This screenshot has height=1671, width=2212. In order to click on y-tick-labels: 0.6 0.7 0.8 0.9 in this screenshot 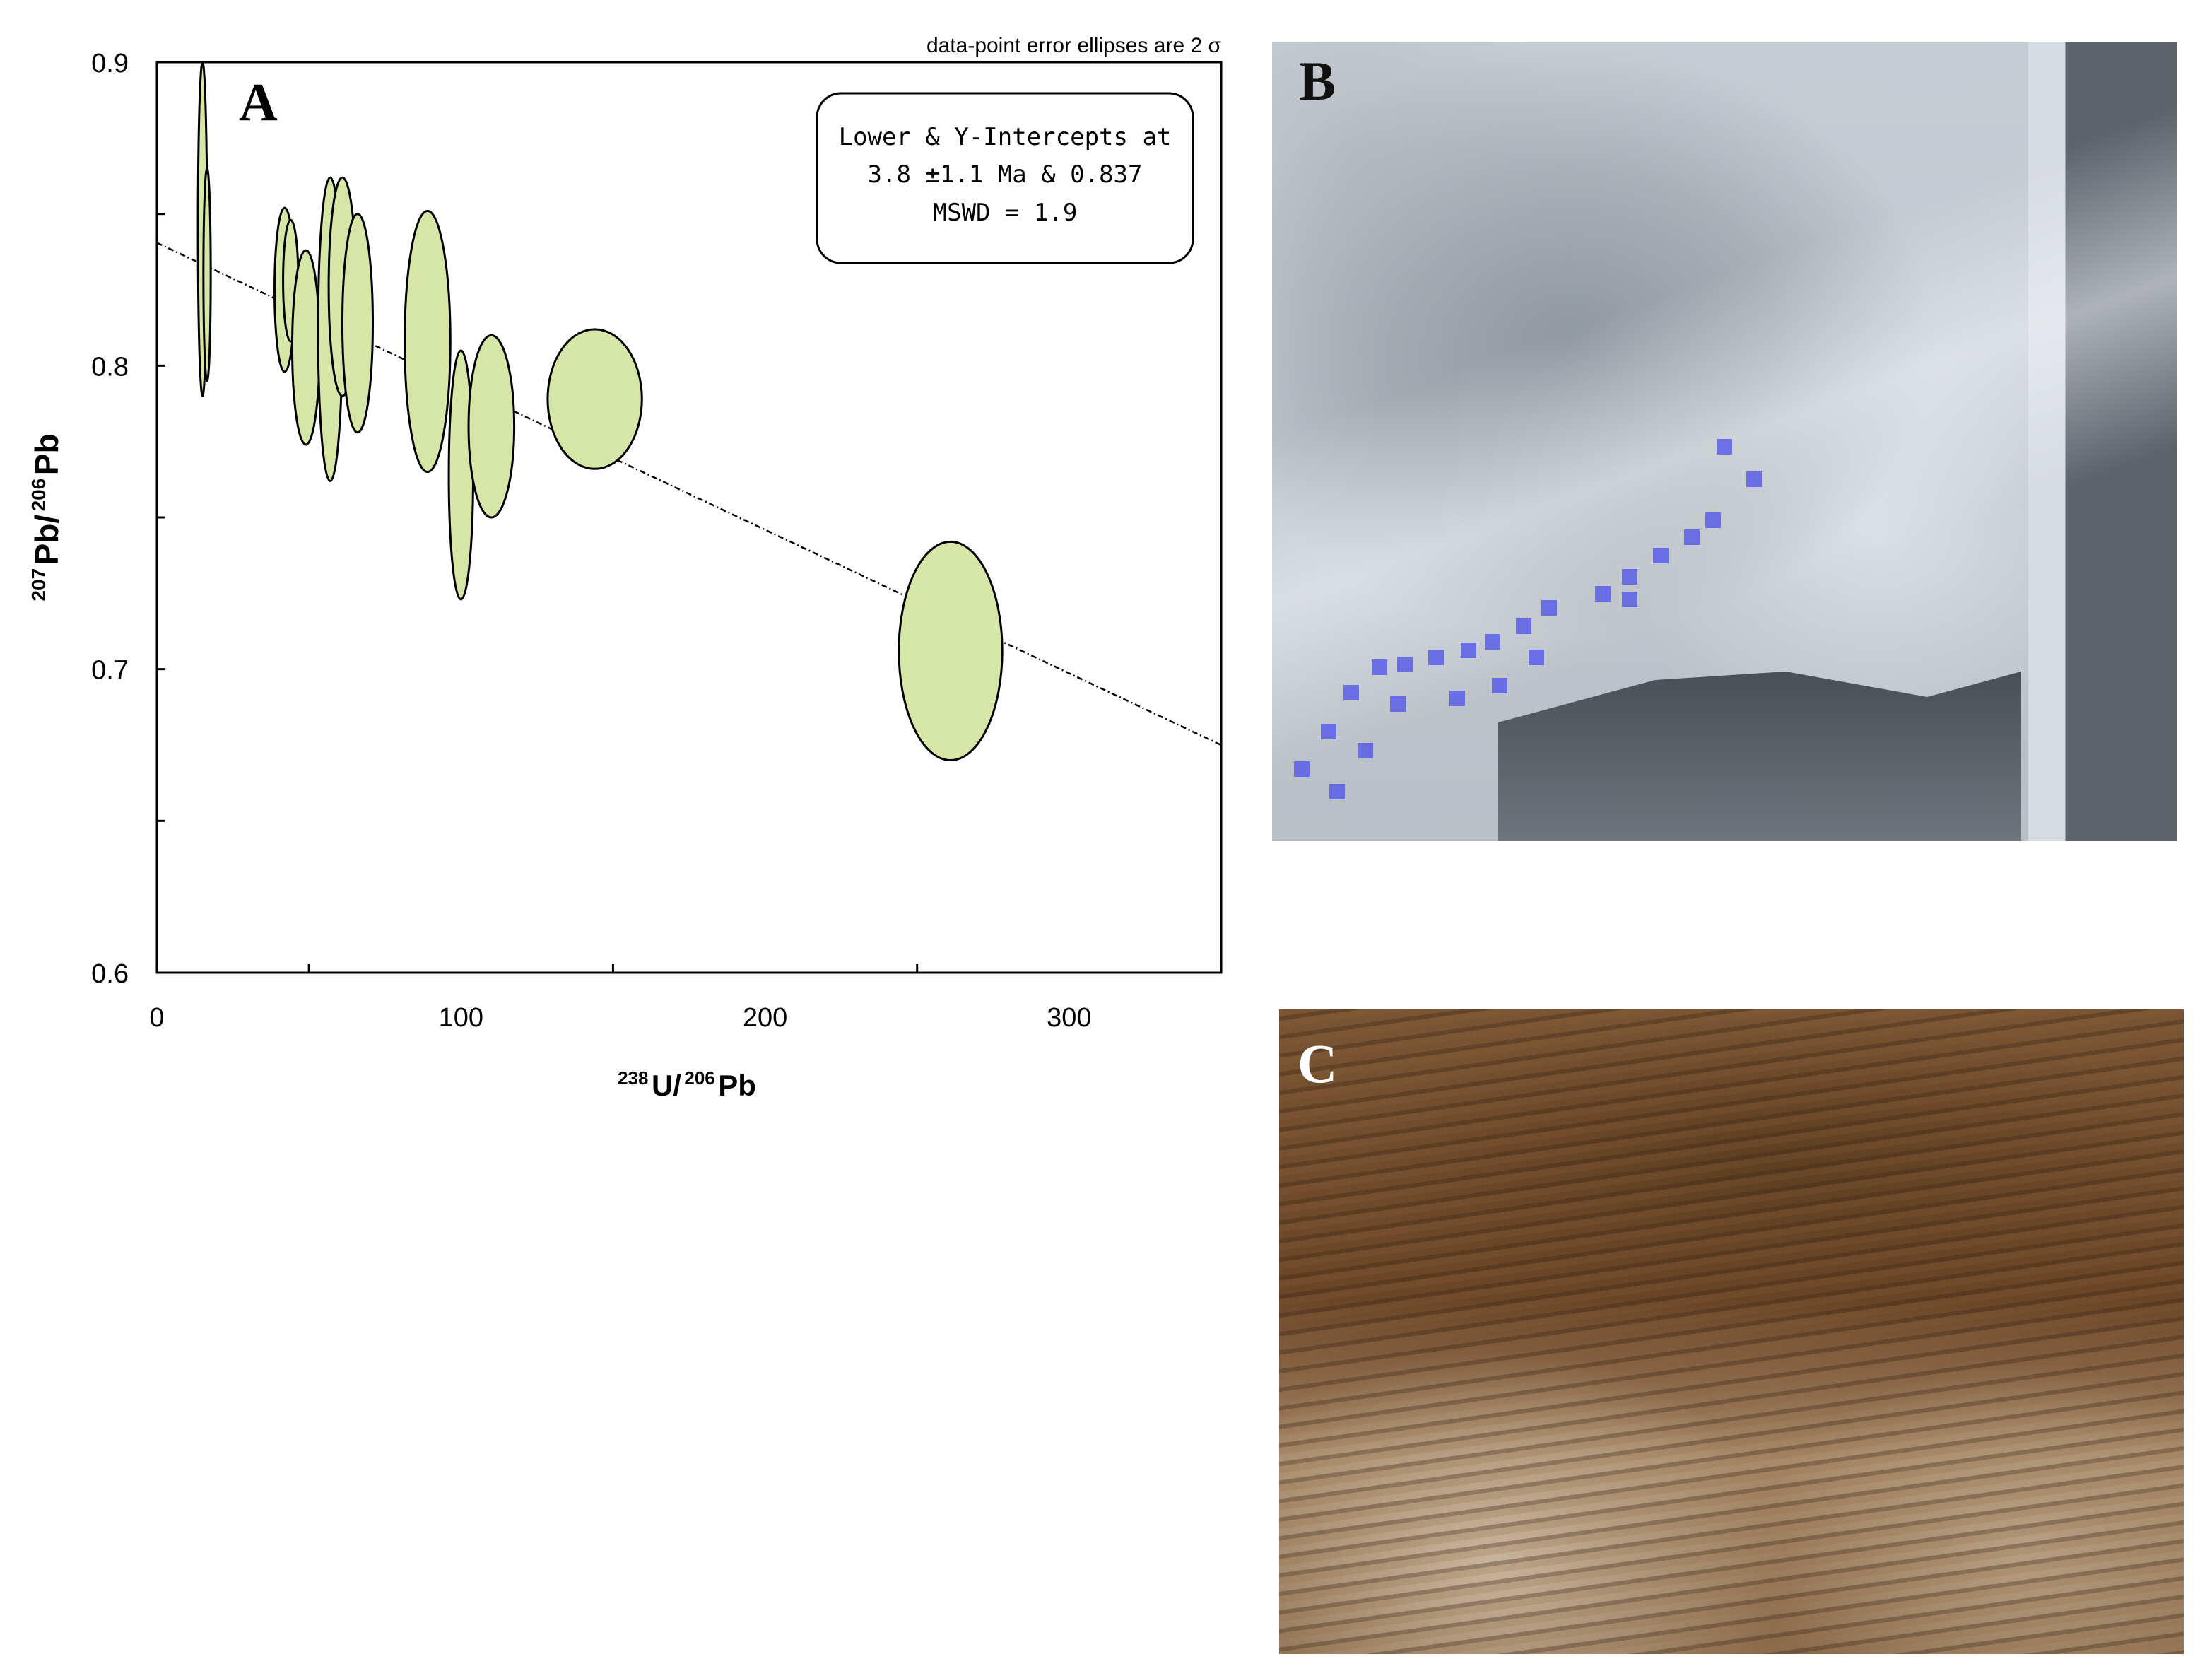, I will do `click(110, 519)`.